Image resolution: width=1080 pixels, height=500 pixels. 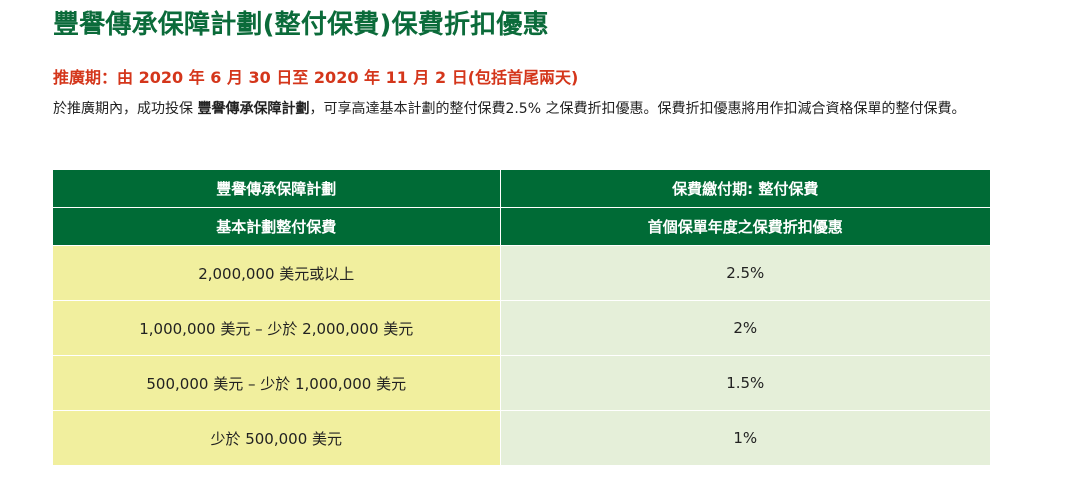 I want to click on discount-rate-cell: 1.5%, so click(x=745, y=383).